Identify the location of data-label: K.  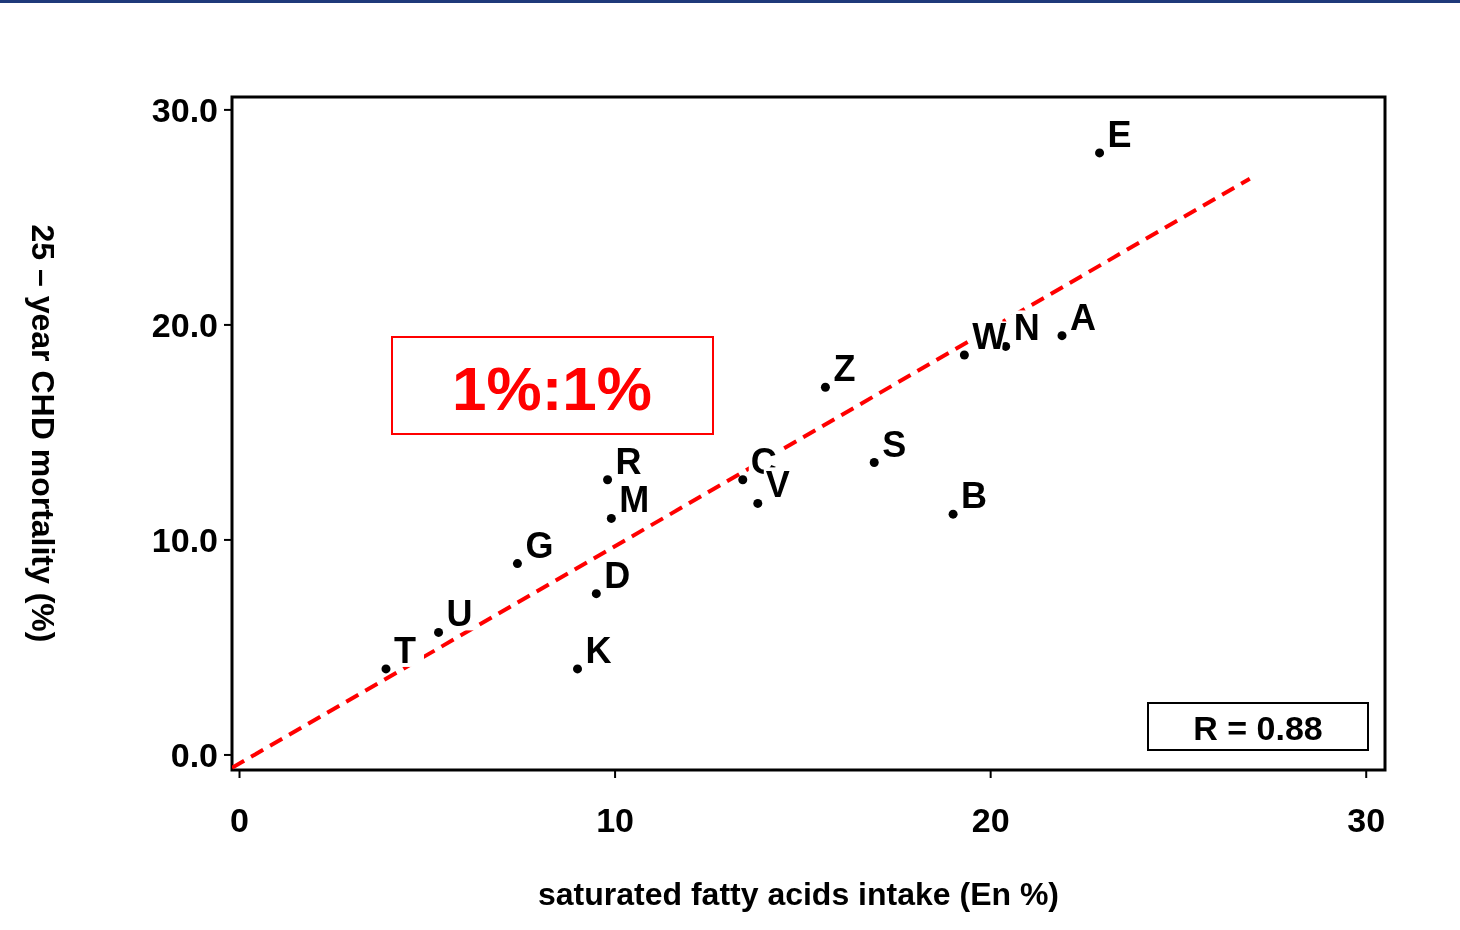
(598, 650).